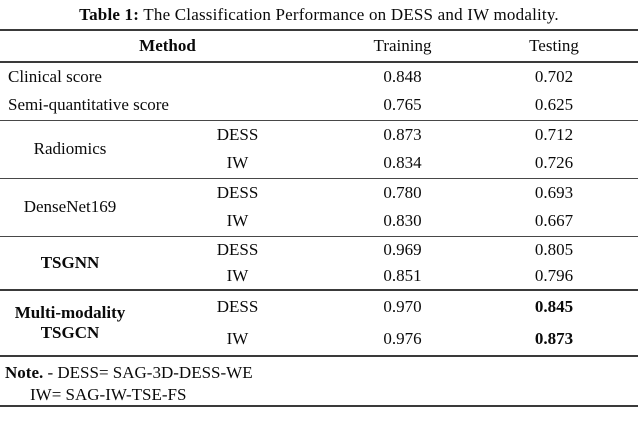 Image resolution: width=638 pixels, height=427 pixels. I want to click on table-row-semi-quantitative: Semi-quantitative score 0.765 0.625, so click(319, 105).